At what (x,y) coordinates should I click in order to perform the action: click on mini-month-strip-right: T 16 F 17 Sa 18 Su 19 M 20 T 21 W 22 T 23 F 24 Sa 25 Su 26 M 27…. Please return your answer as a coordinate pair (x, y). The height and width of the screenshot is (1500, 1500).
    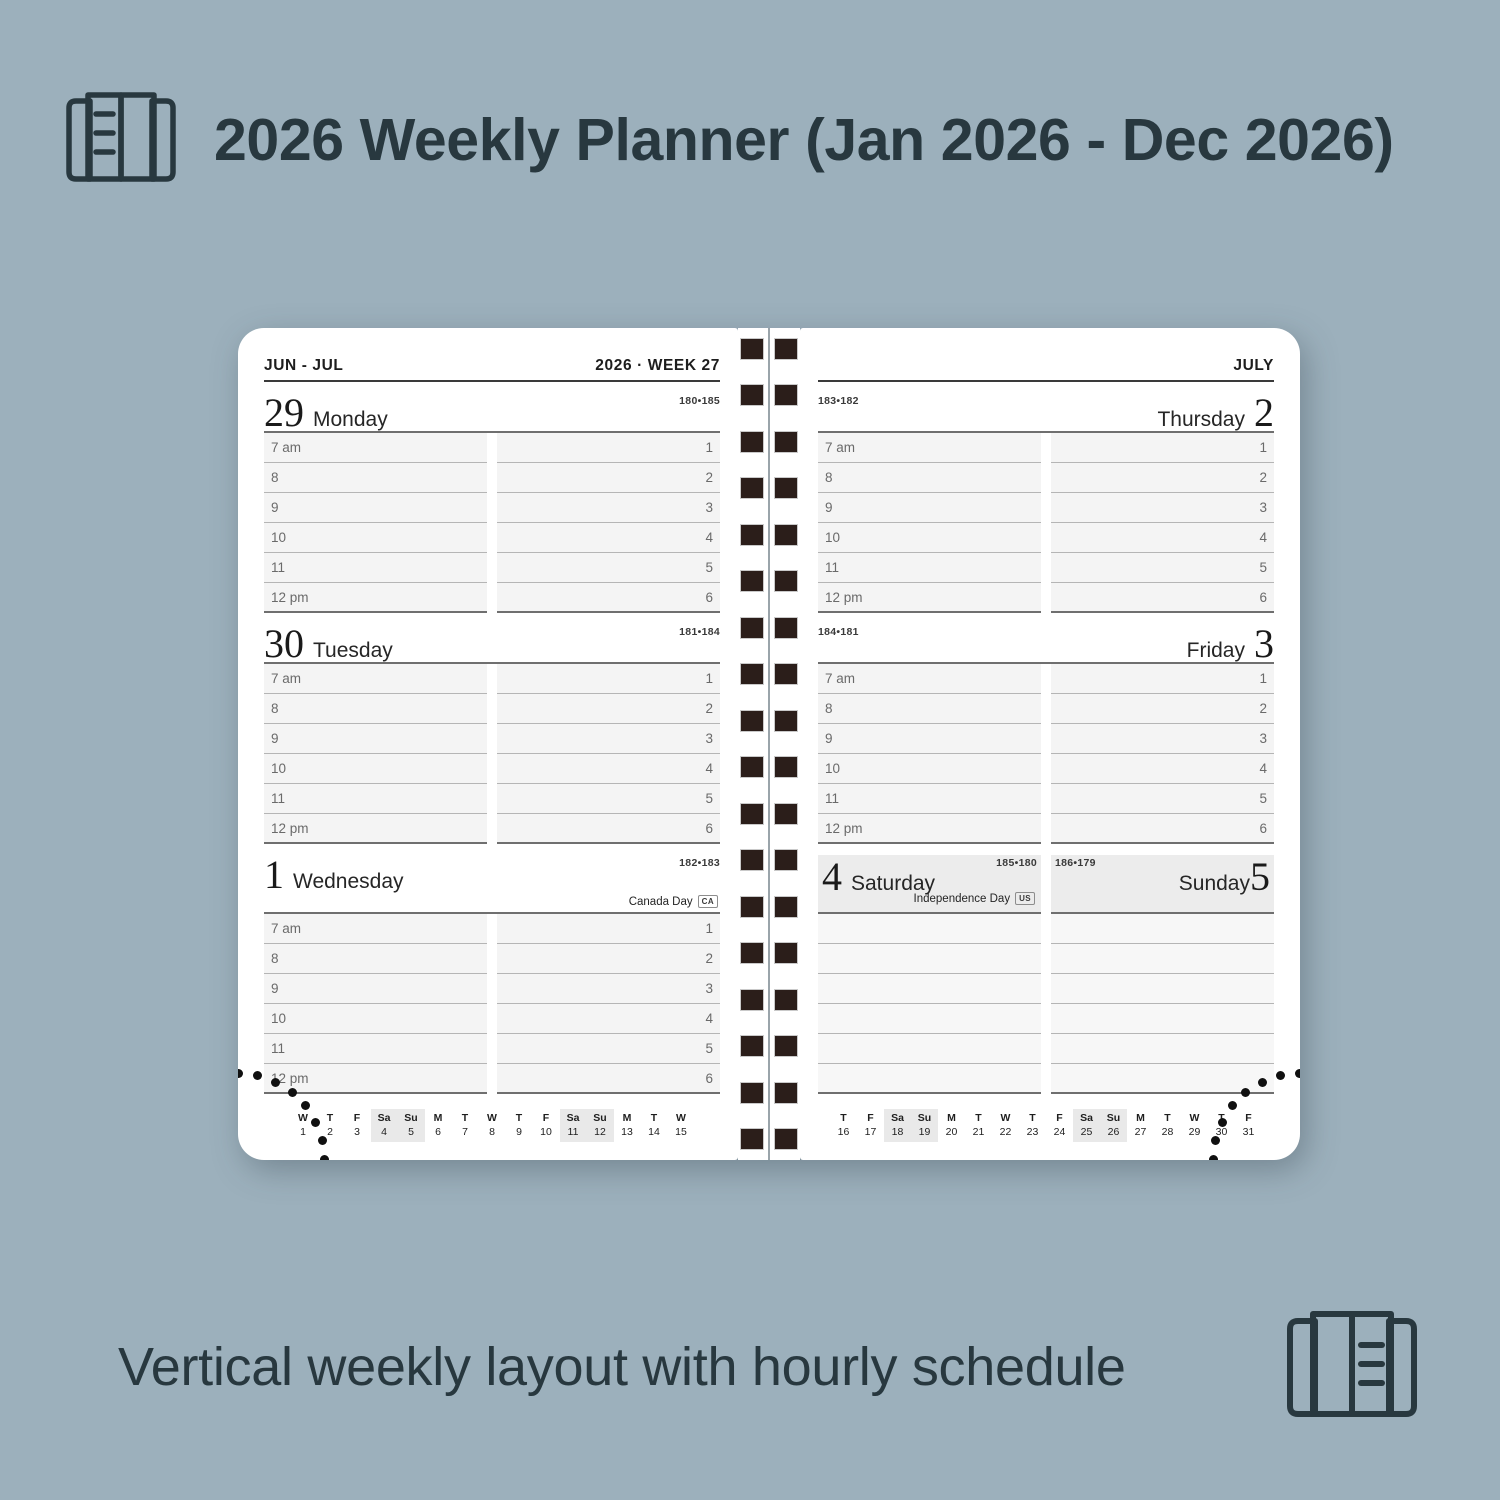
    Looking at the image, I should click on (1046, 1125).